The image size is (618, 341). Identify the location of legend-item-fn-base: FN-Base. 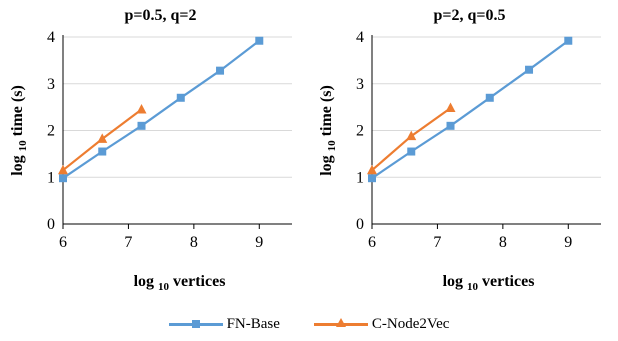
(224, 324).